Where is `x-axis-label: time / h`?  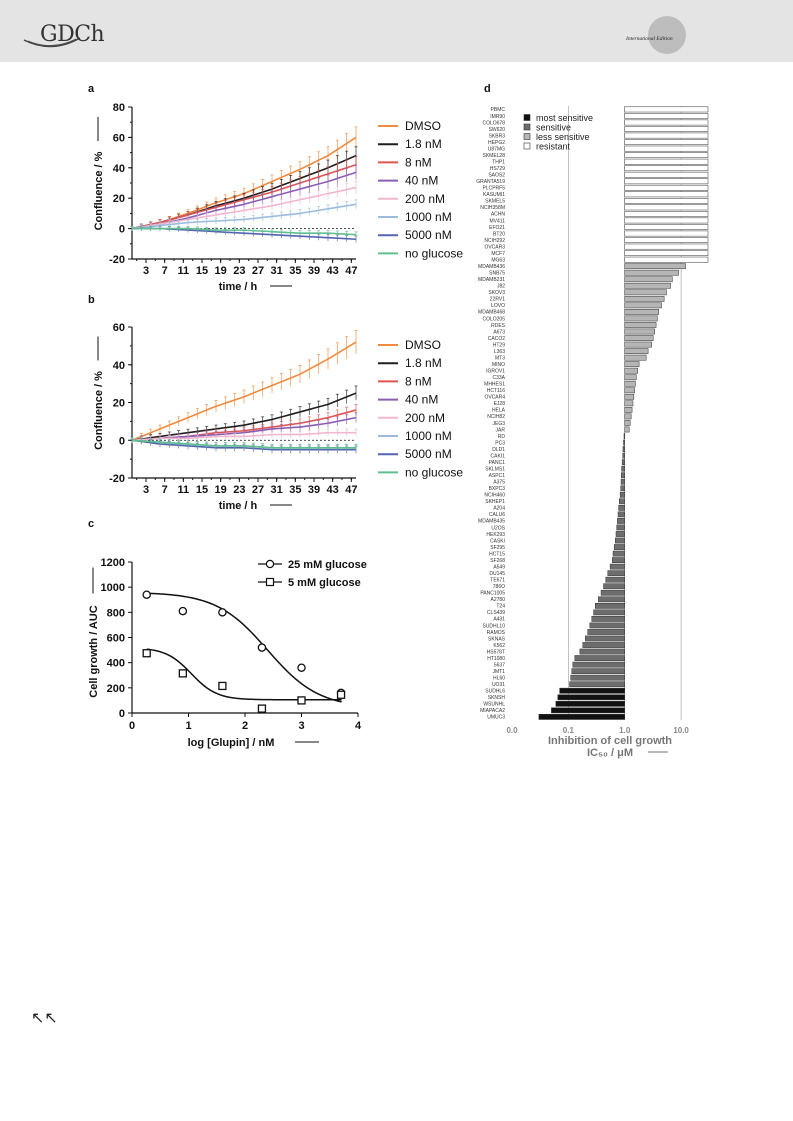 x-axis-label: time / h is located at coordinates (238, 287).